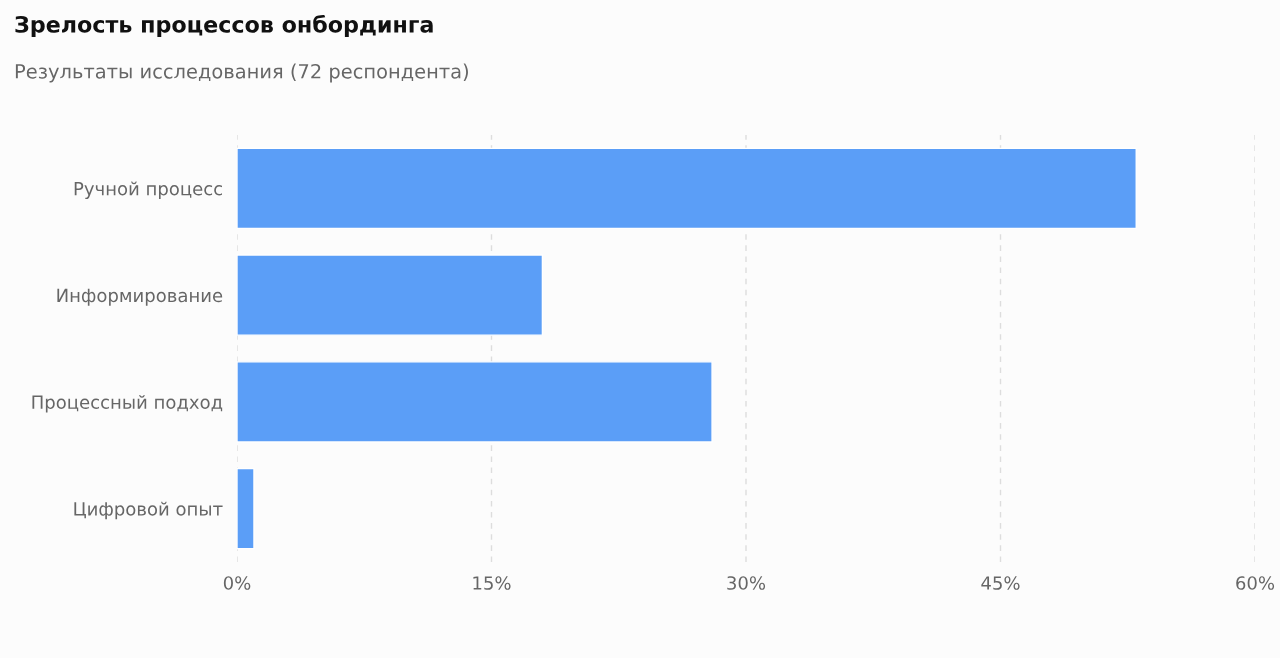 Image resolution: width=1280 pixels, height=658 pixels. Describe the element at coordinates (492, 583) in the screenshot. I see `x-tick-label: 15%` at that location.